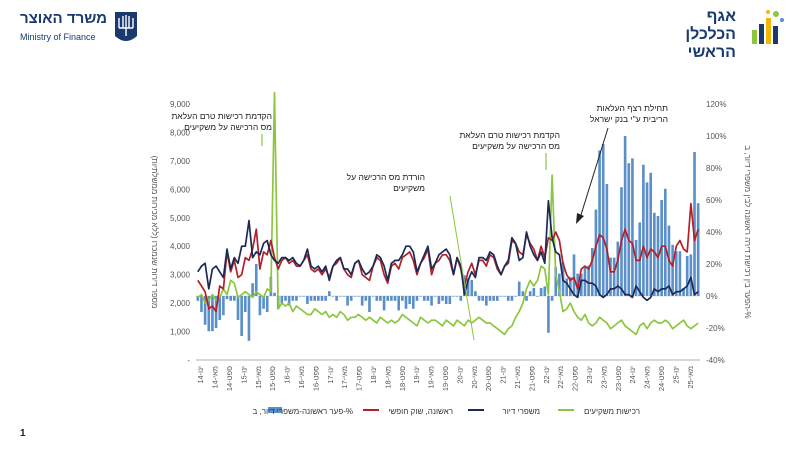  I want to click on right-tick-label: 0%, so click(712, 296).